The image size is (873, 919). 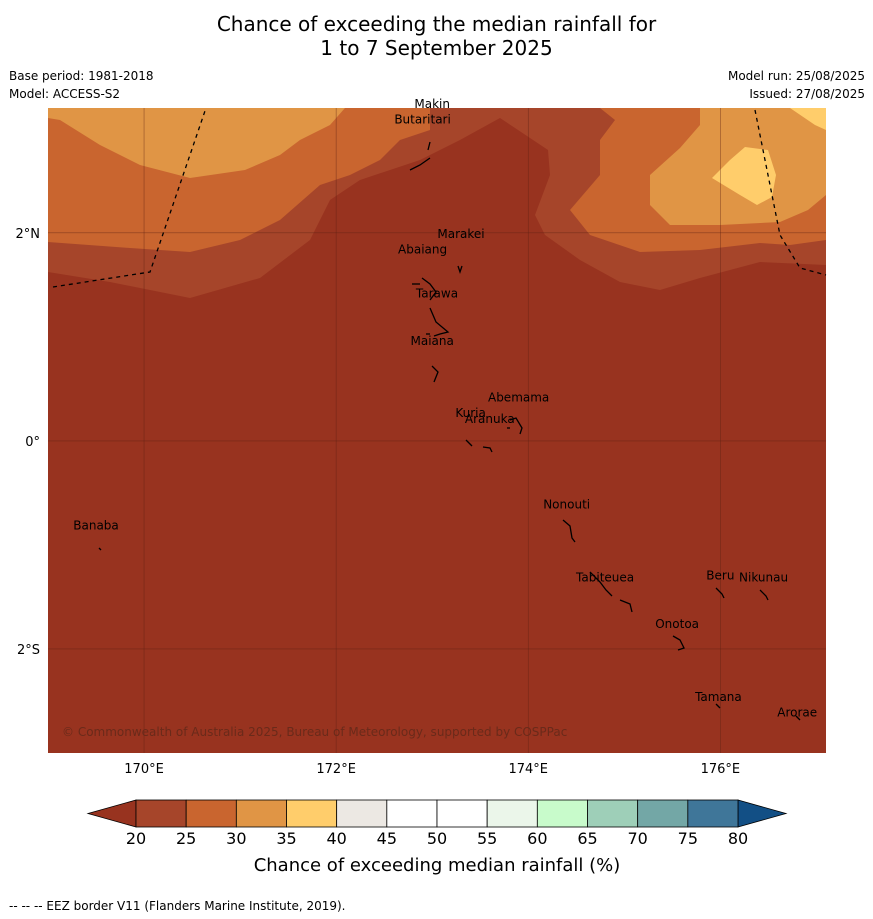 I want to click on colorbar-over-arrow, so click(x=762, y=813).